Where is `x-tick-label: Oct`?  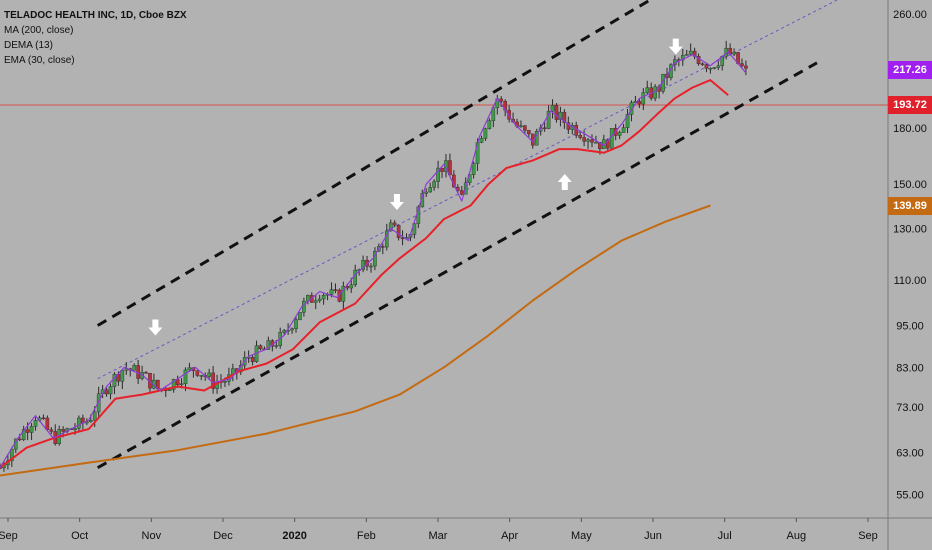
x-tick-label: Oct is located at coordinates (79, 536).